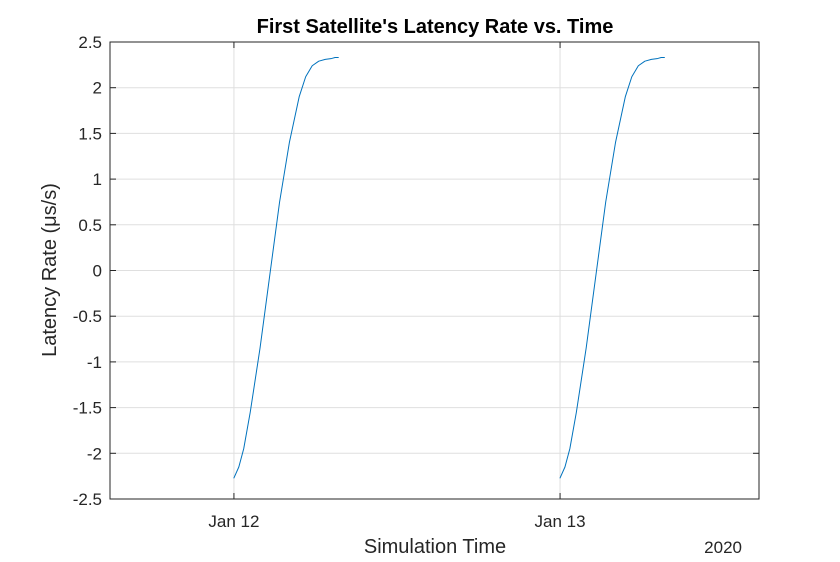 This screenshot has width=840, height=562. Describe the element at coordinates (435, 547) in the screenshot. I see `x-axis-label: Simulation Time` at that location.